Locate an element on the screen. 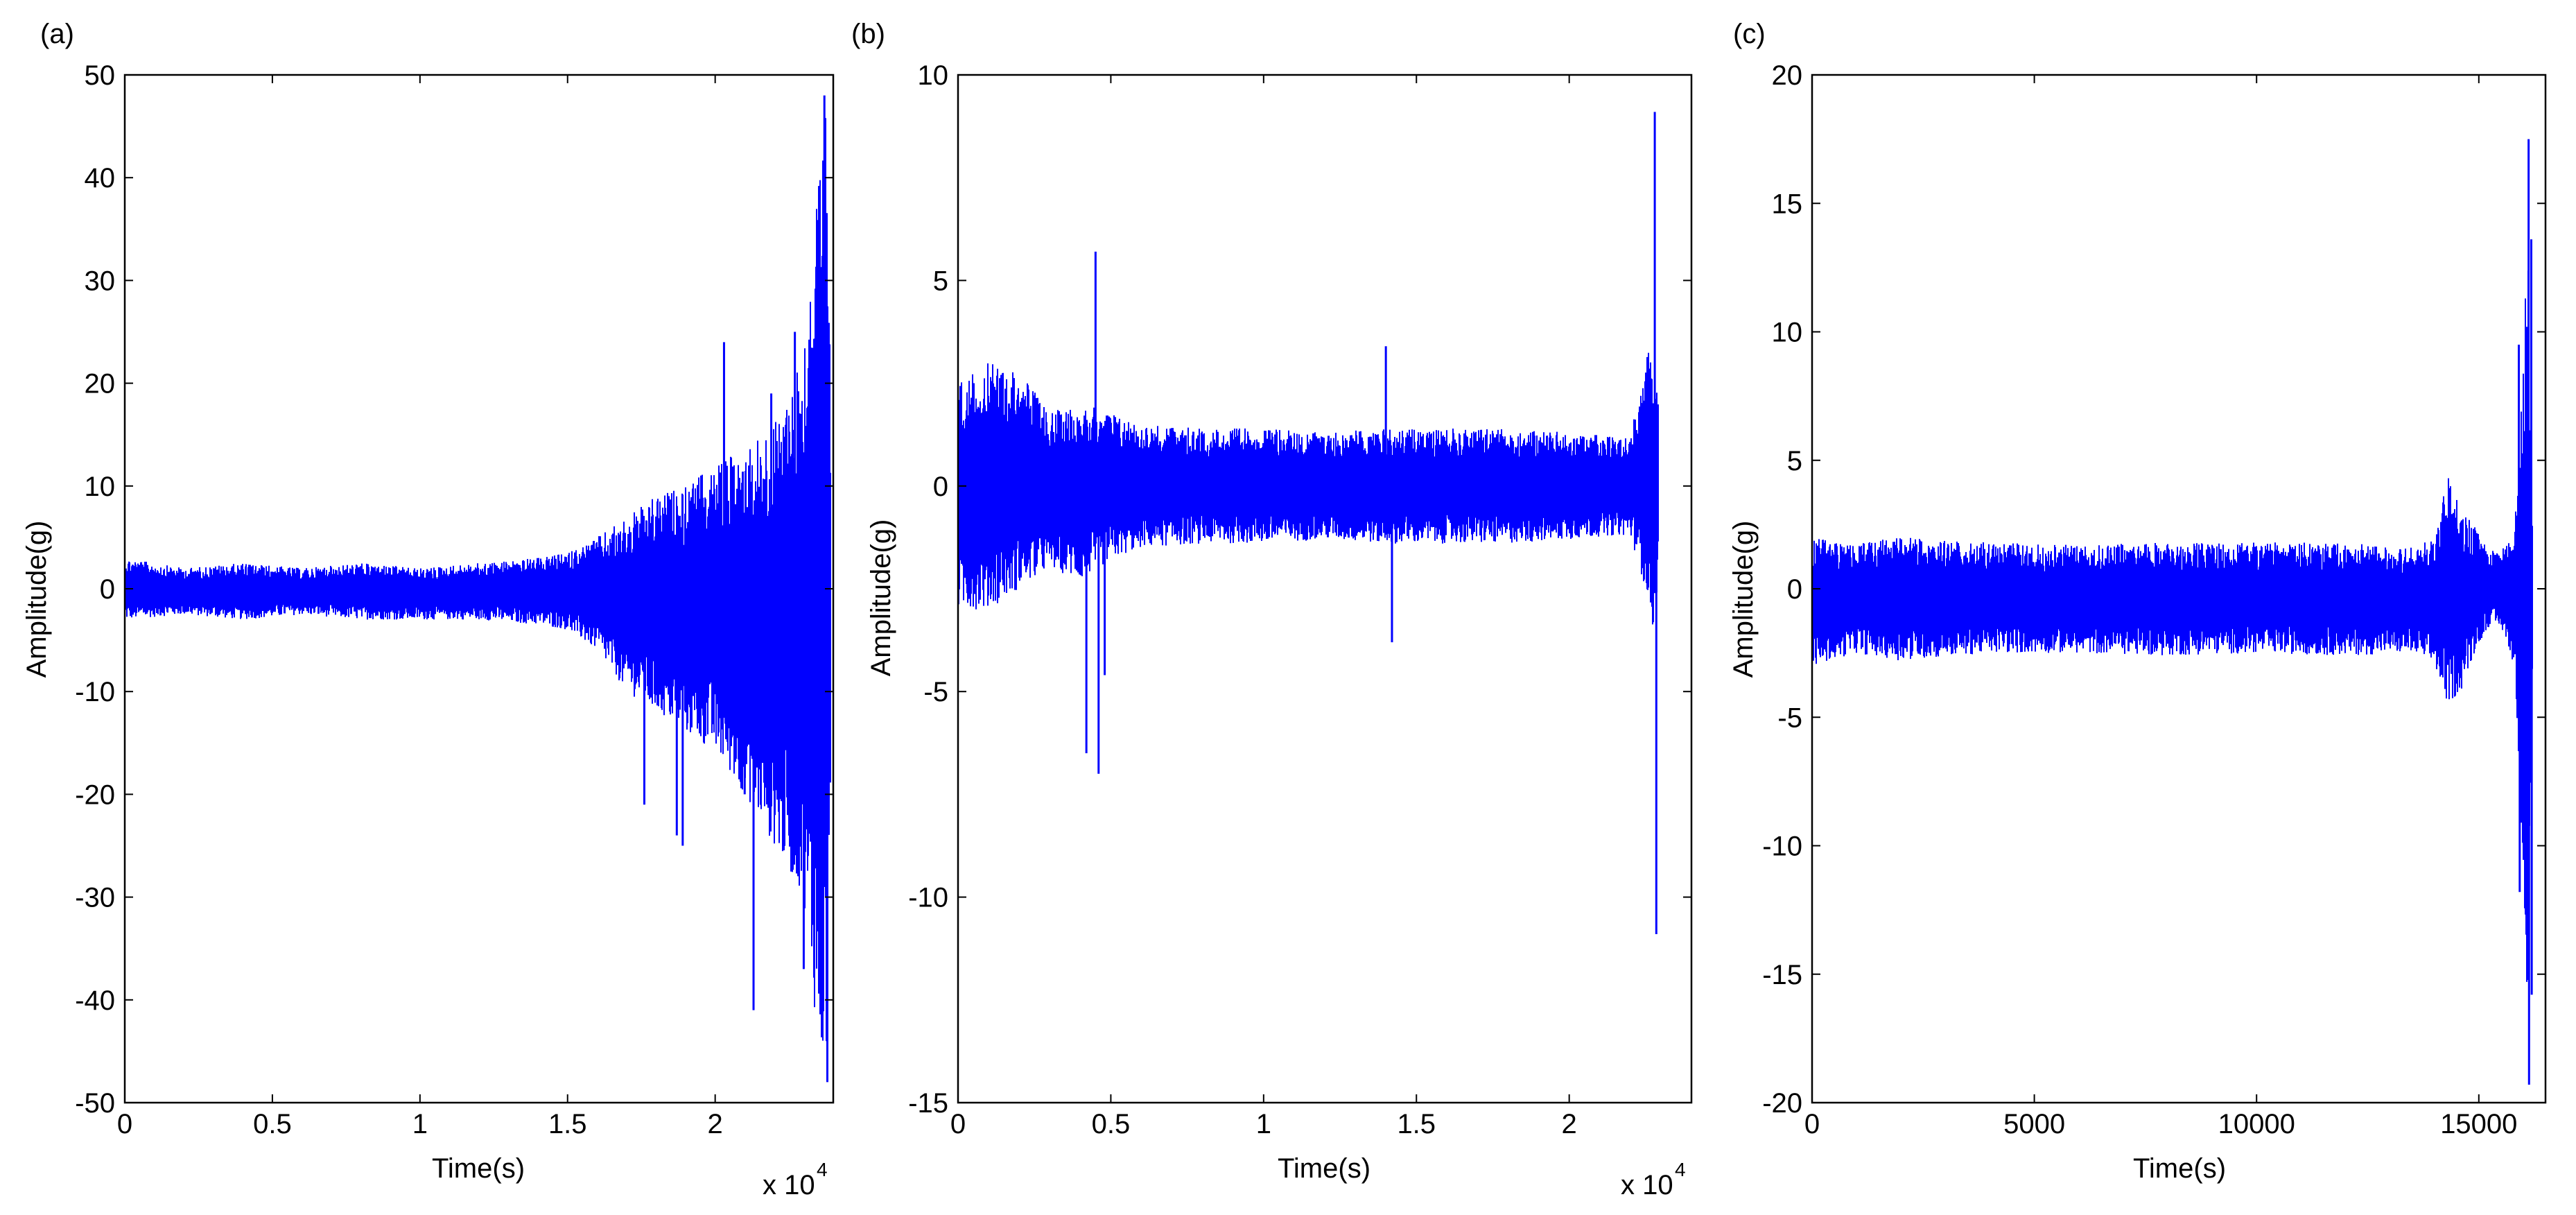  panel-b-ytick-label: -5 is located at coordinates (935, 692).